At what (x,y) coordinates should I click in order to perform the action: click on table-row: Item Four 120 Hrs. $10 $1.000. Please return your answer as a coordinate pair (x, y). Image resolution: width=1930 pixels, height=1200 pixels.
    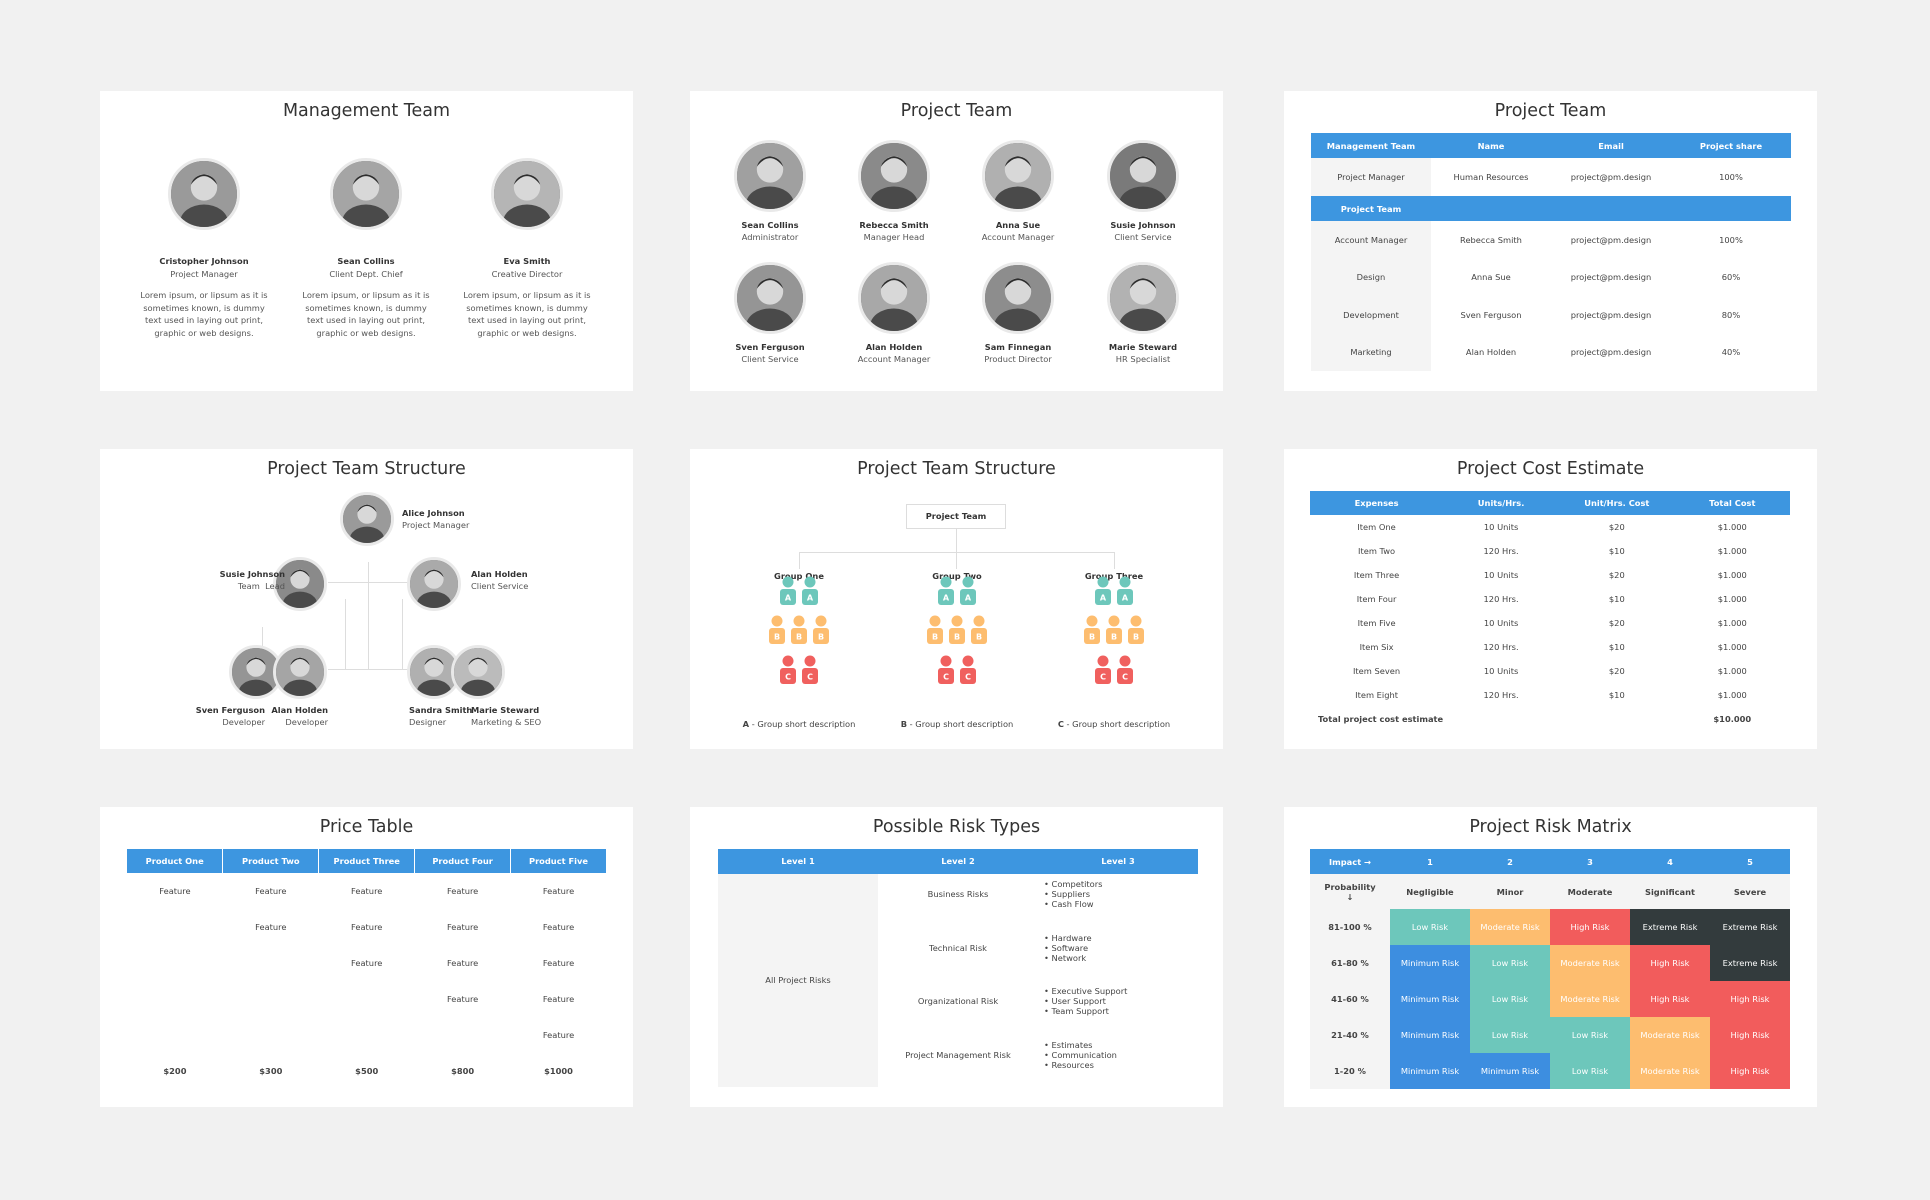
    Looking at the image, I should click on (1550, 599).